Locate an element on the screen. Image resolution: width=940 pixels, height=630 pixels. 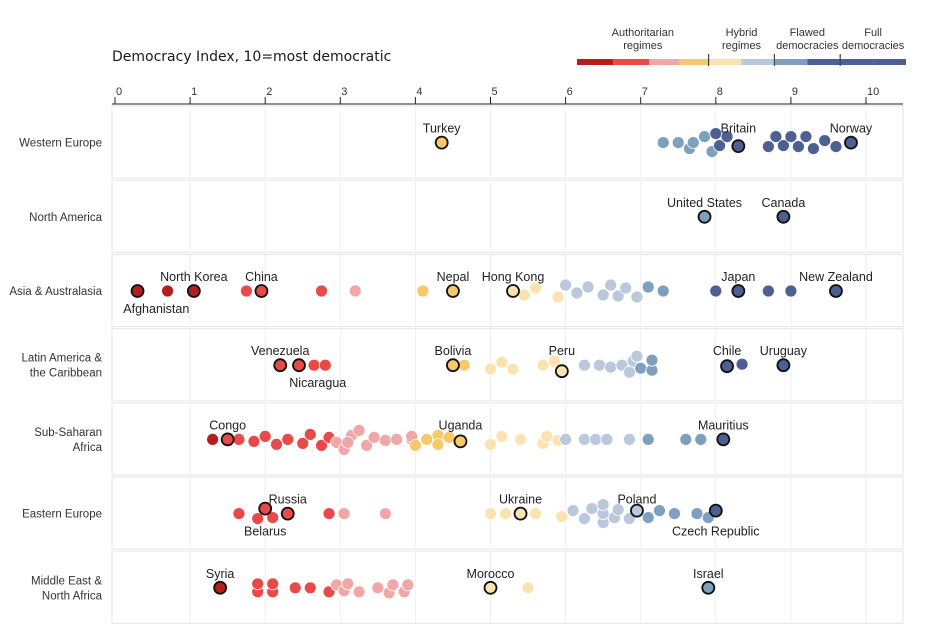
legend-category-label: Authoritarian is located at coordinates (643, 33).